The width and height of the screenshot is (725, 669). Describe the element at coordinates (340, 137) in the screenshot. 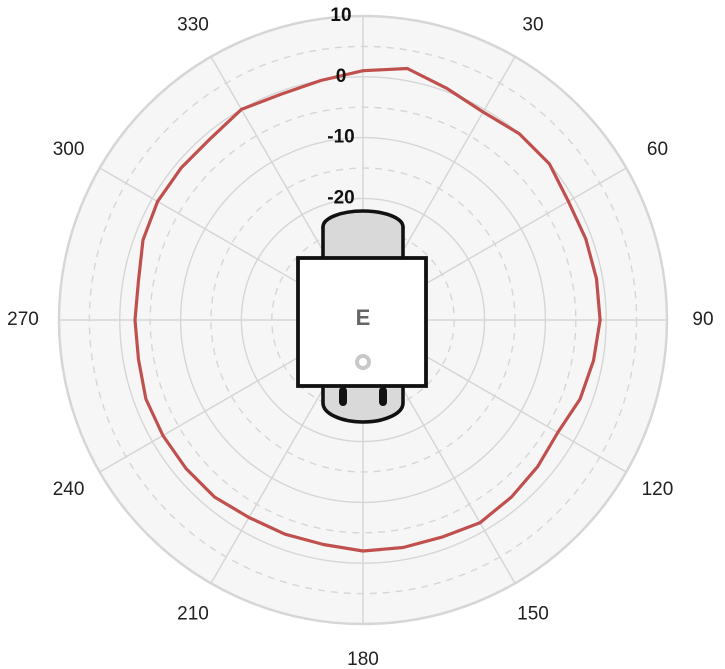

I see `radial-tick-label: -10` at that location.